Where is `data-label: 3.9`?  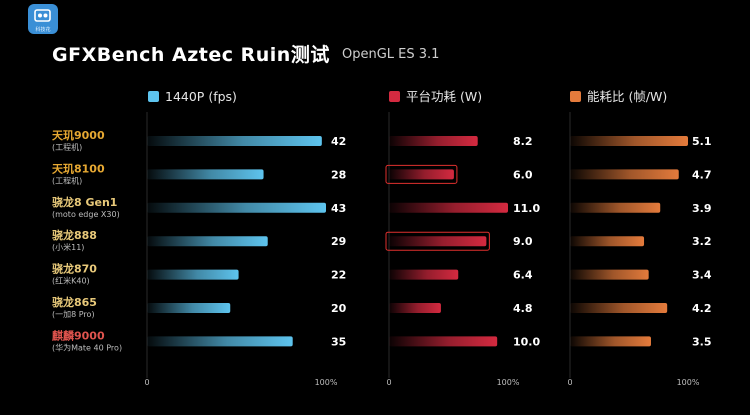
data-label: 3.9 is located at coordinates (702, 208).